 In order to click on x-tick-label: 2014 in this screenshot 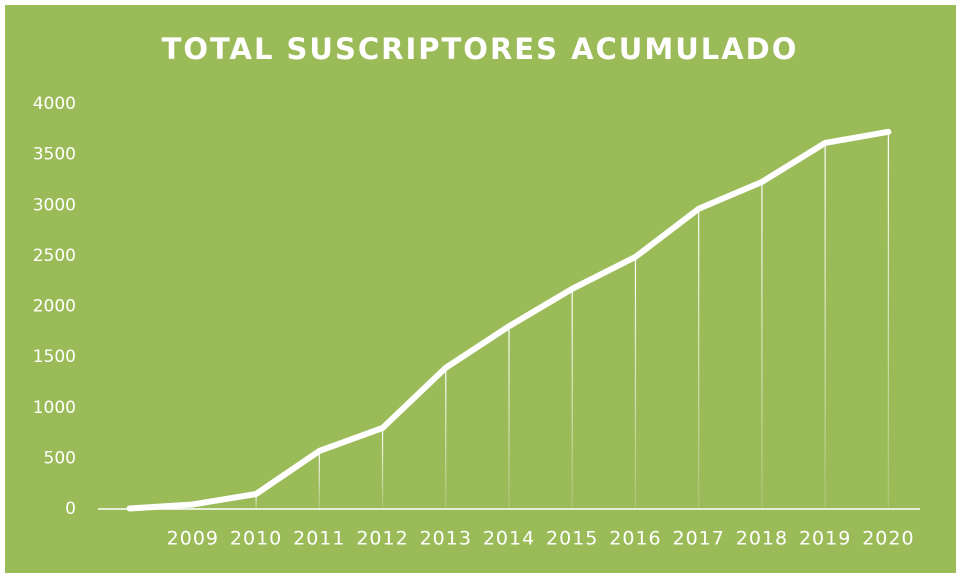, I will do `click(509, 539)`.